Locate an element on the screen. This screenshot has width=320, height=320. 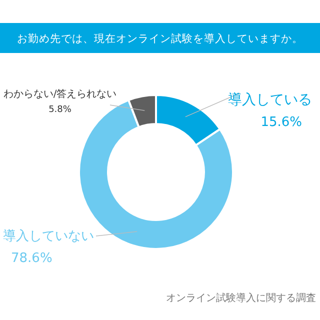
slice-label: 導入していない is located at coordinates (48, 236).